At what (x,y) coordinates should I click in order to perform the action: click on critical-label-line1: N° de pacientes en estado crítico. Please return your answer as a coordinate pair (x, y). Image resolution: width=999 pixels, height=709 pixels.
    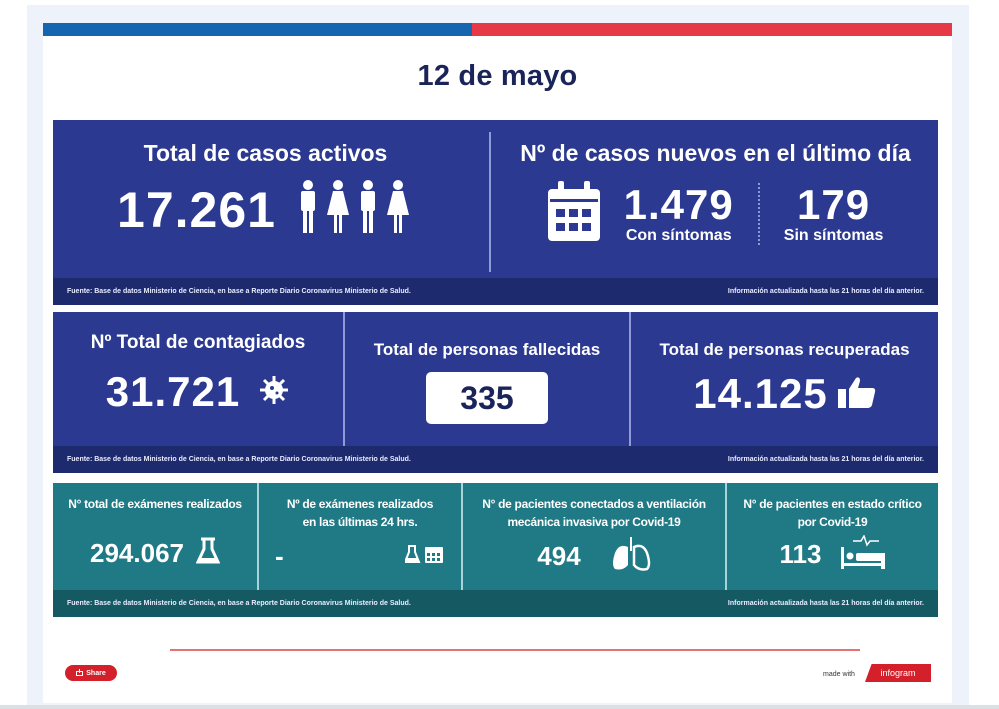
    Looking at the image, I should click on (832, 504).